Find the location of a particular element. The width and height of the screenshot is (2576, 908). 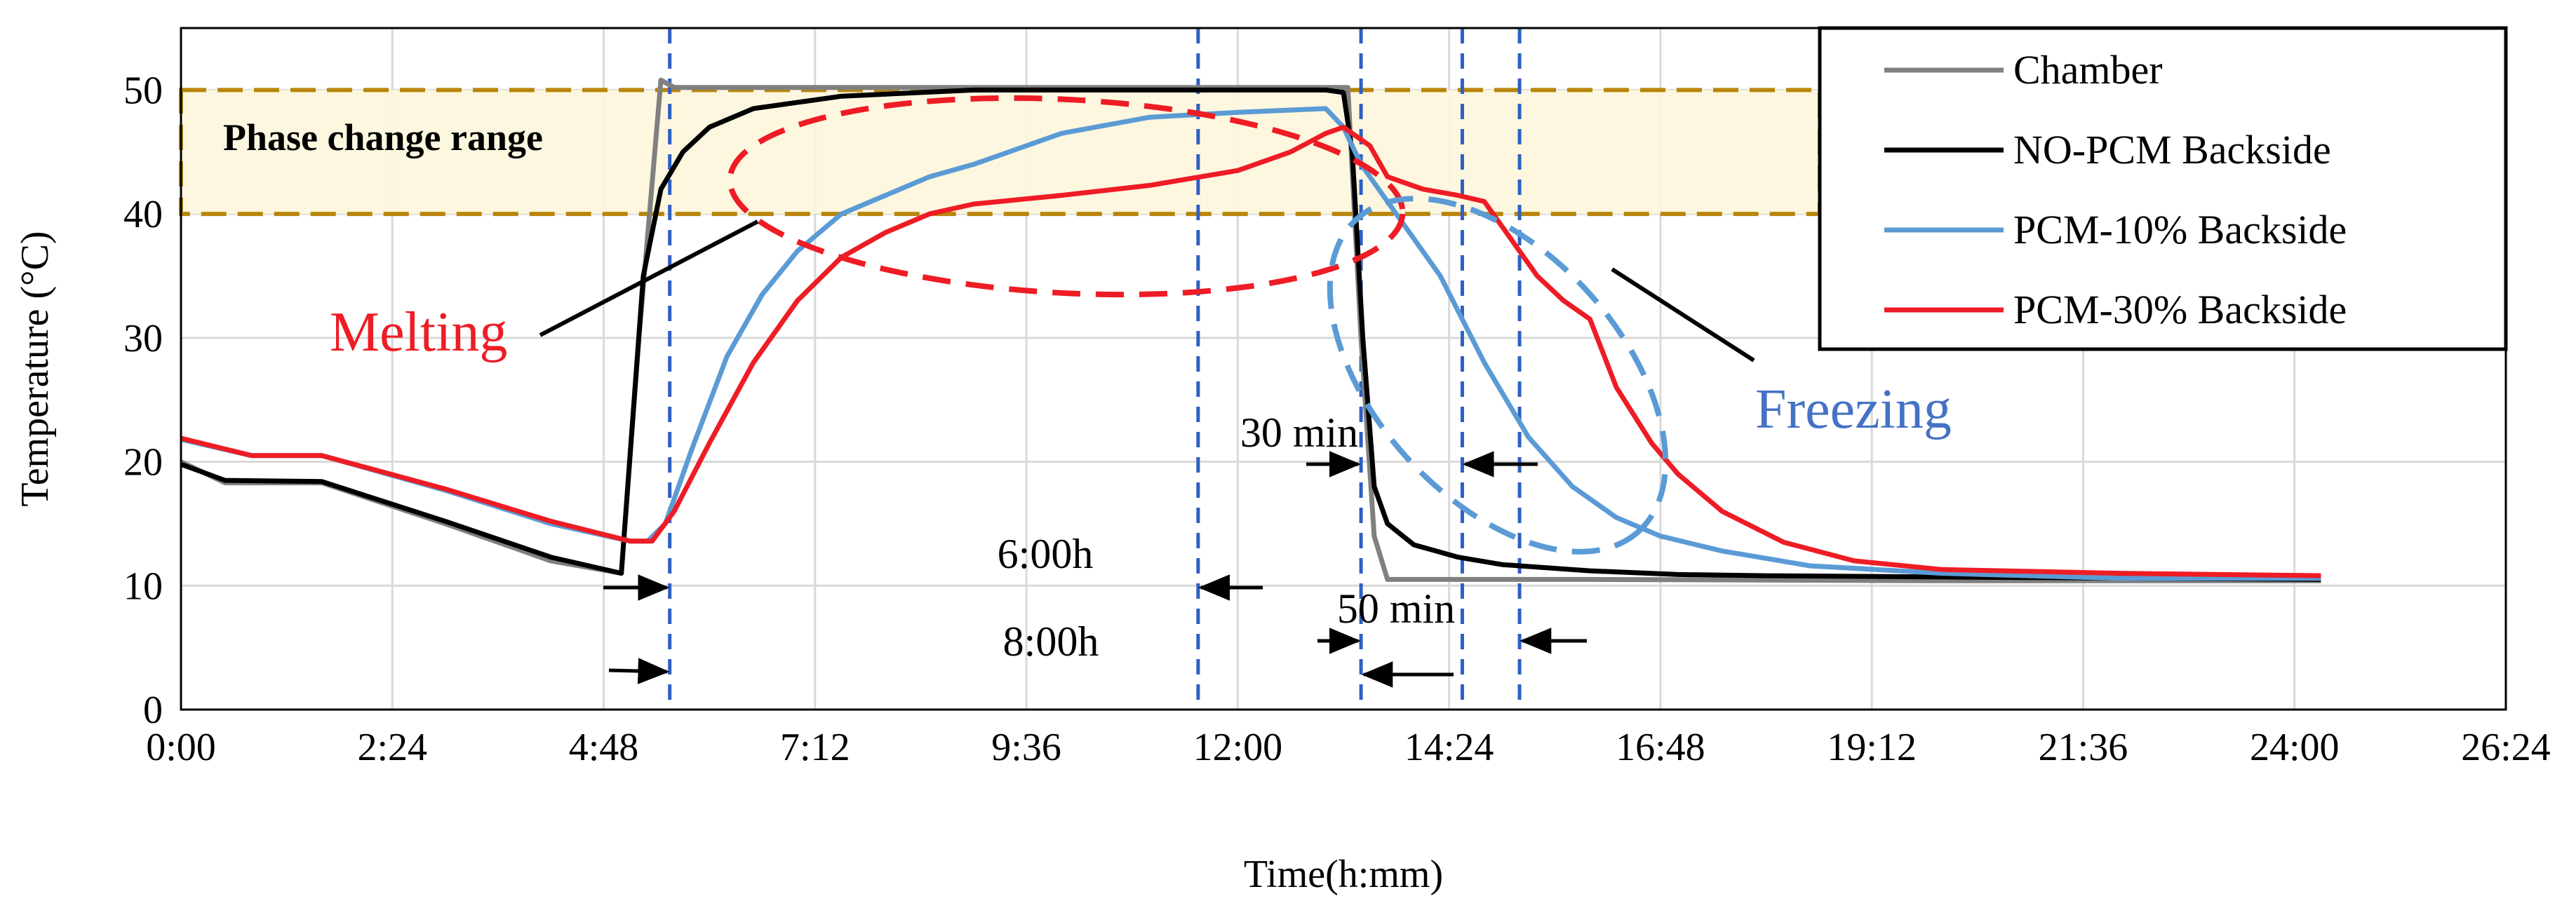

x-tick-label: 12:00 is located at coordinates (1238, 747).